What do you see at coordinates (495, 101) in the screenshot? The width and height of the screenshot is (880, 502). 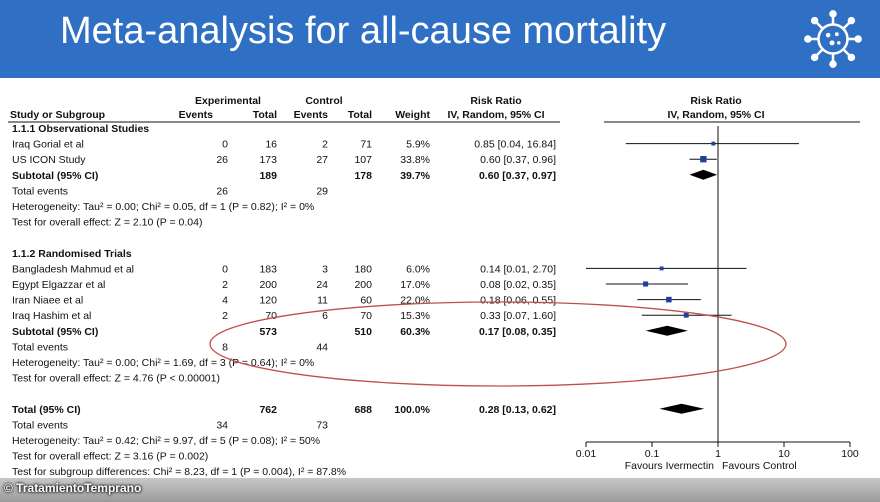 I see `header-risk-ratio: Risk Ratio` at bounding box center [495, 101].